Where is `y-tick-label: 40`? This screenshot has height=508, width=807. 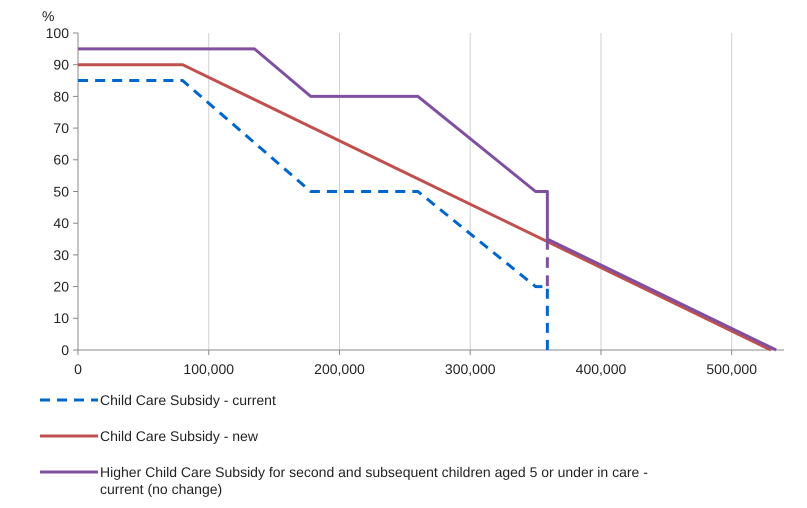 y-tick-label: 40 is located at coordinates (61, 223).